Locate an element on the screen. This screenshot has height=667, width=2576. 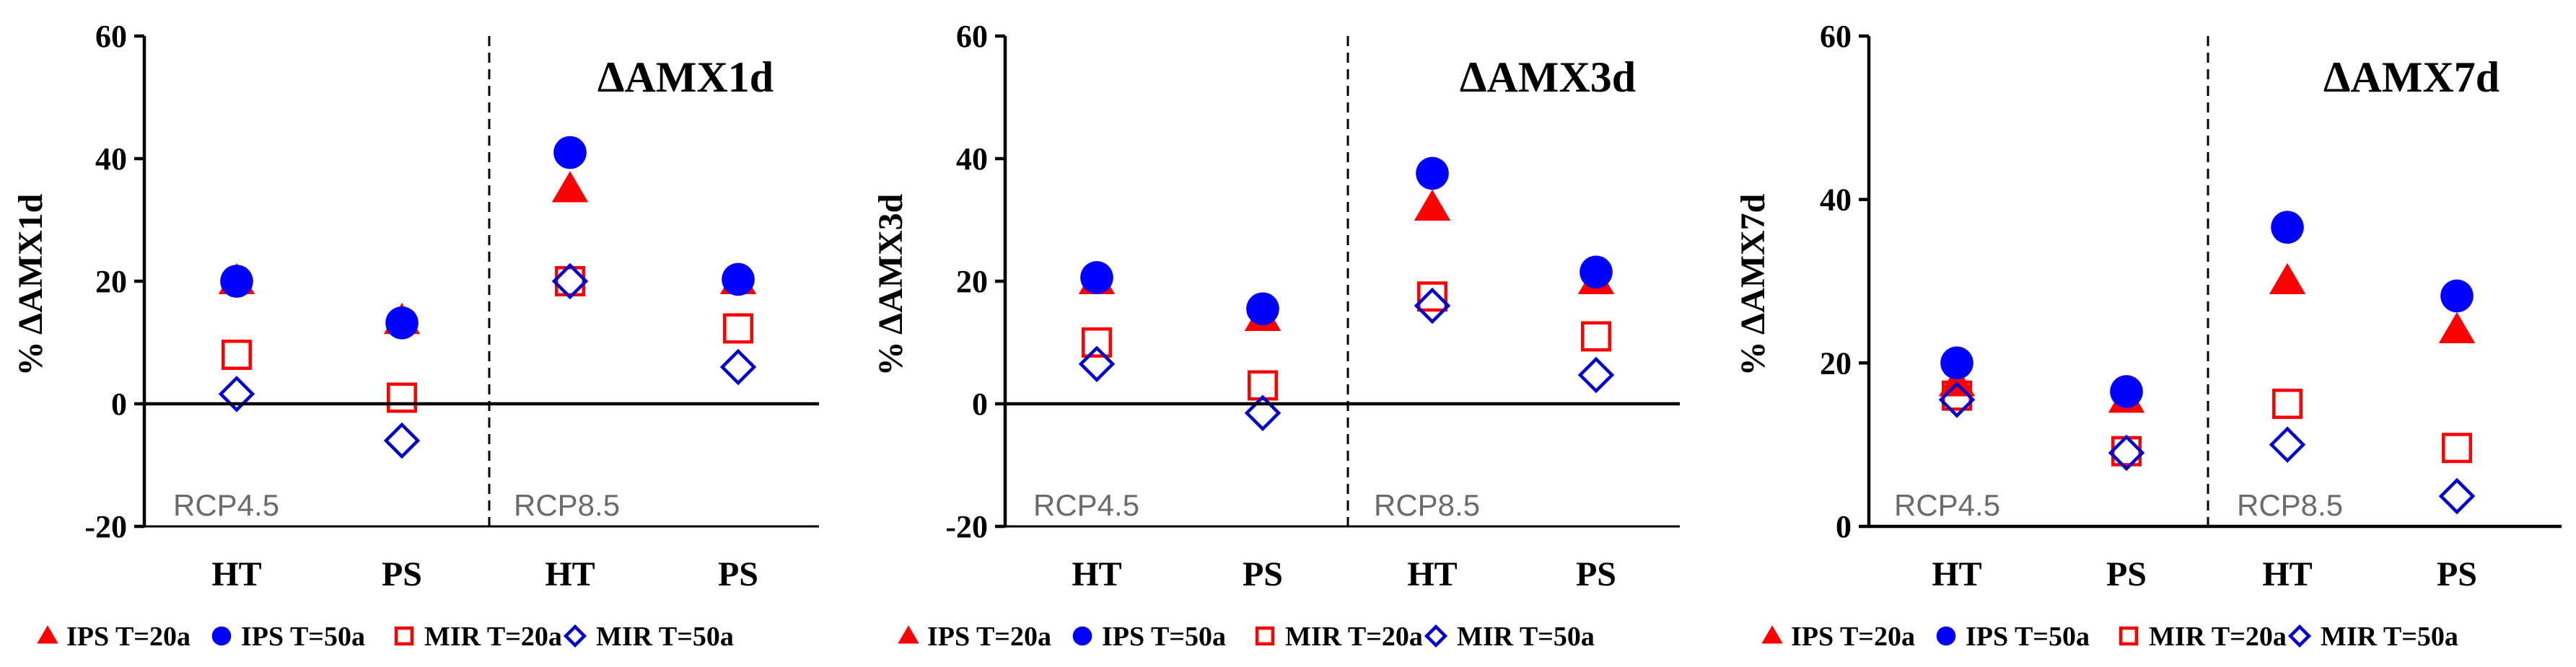
chart-title: ΔAMX1d is located at coordinates (685, 77).